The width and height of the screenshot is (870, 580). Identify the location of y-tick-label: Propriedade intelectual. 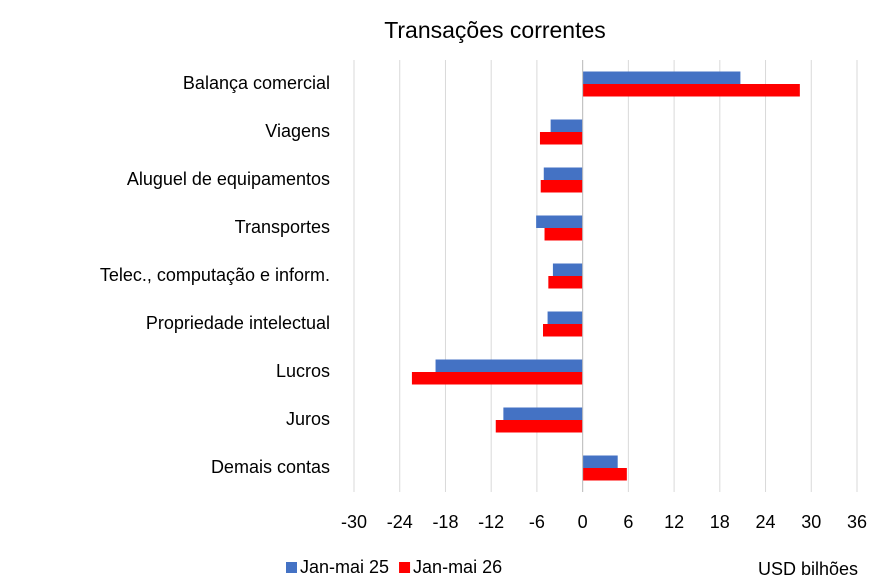
(238, 323).